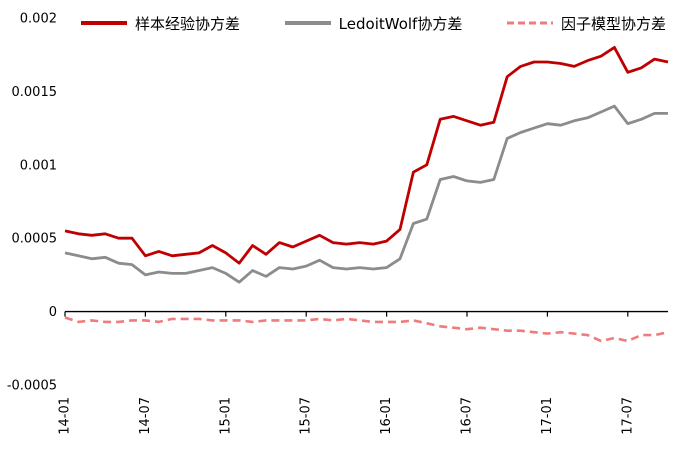  What do you see at coordinates (547, 416) in the screenshot?
I see `x-tick-label: 17-01` at bounding box center [547, 416].